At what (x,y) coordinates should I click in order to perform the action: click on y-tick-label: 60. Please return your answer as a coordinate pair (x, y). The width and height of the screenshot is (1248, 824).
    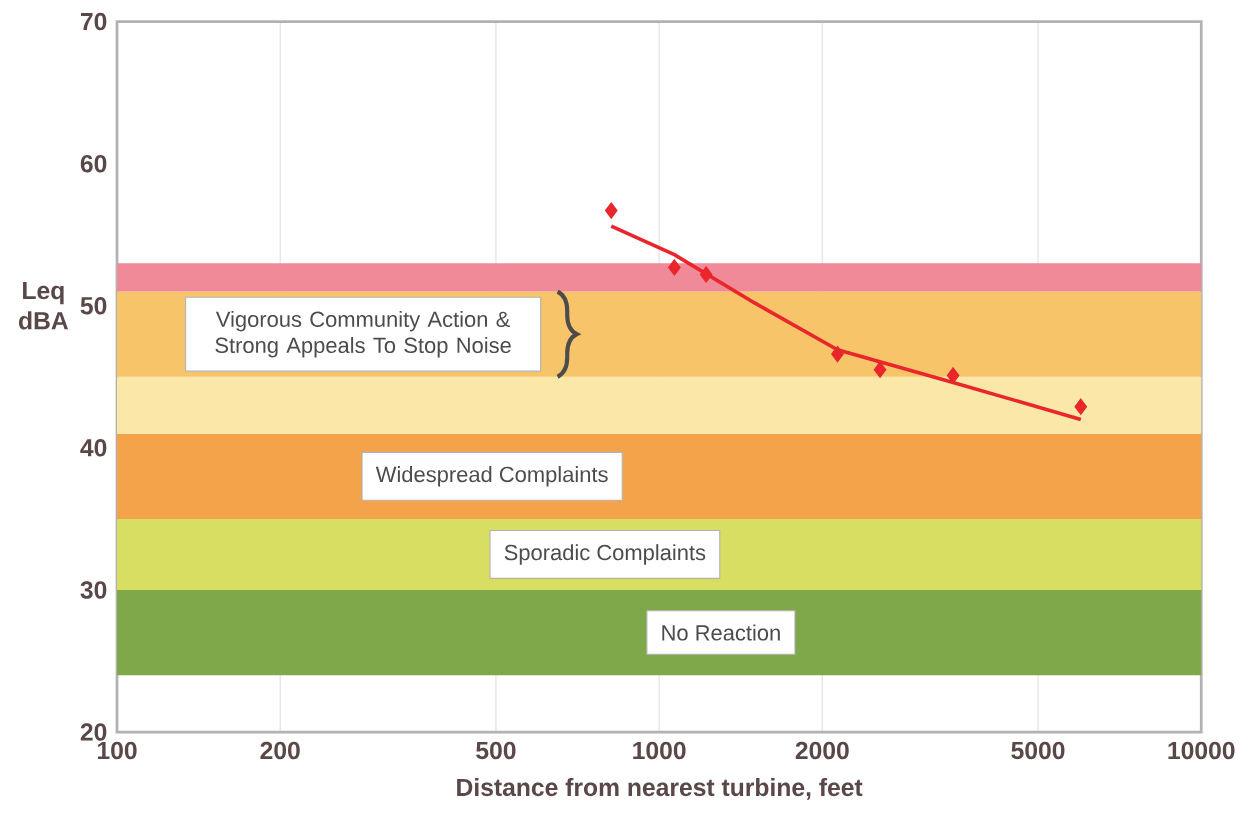
    Looking at the image, I should click on (93, 163).